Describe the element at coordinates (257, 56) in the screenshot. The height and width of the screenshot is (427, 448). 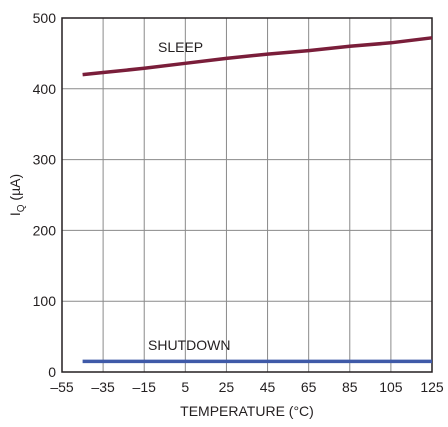
I see `series-line-sleep` at that location.